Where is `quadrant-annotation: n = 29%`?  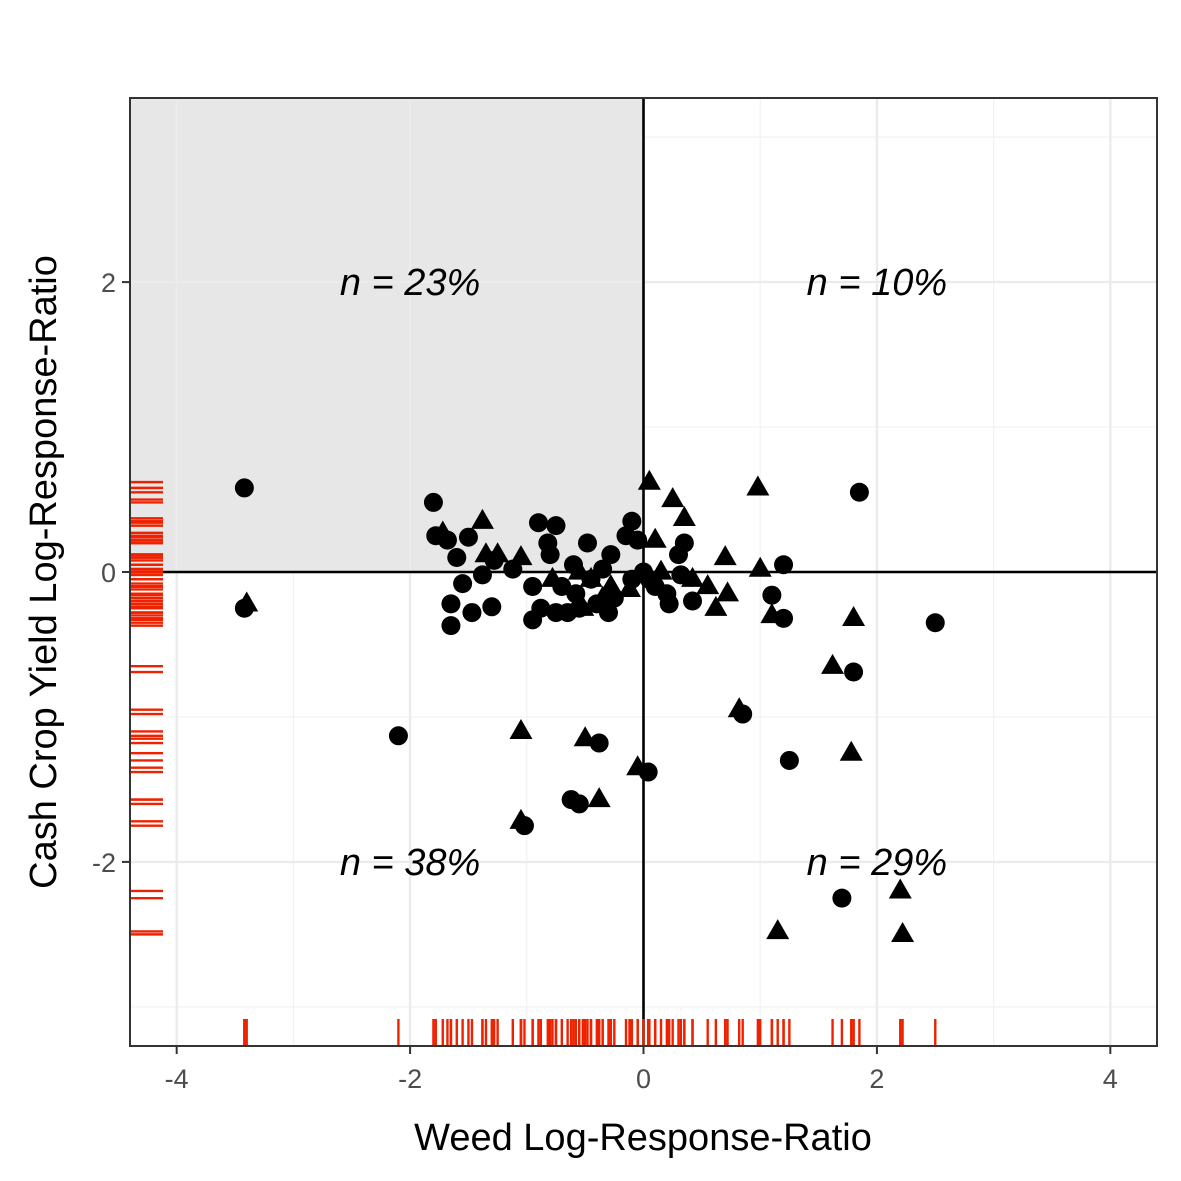
quadrant-annotation: n = 29% is located at coordinates (877, 863).